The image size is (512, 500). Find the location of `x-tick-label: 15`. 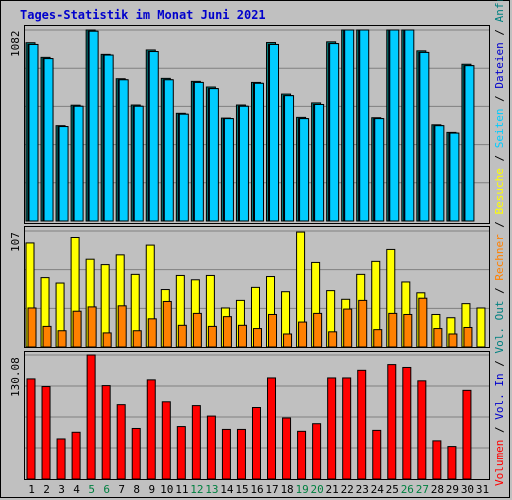

x-tick-label: 15 is located at coordinates (242, 489).